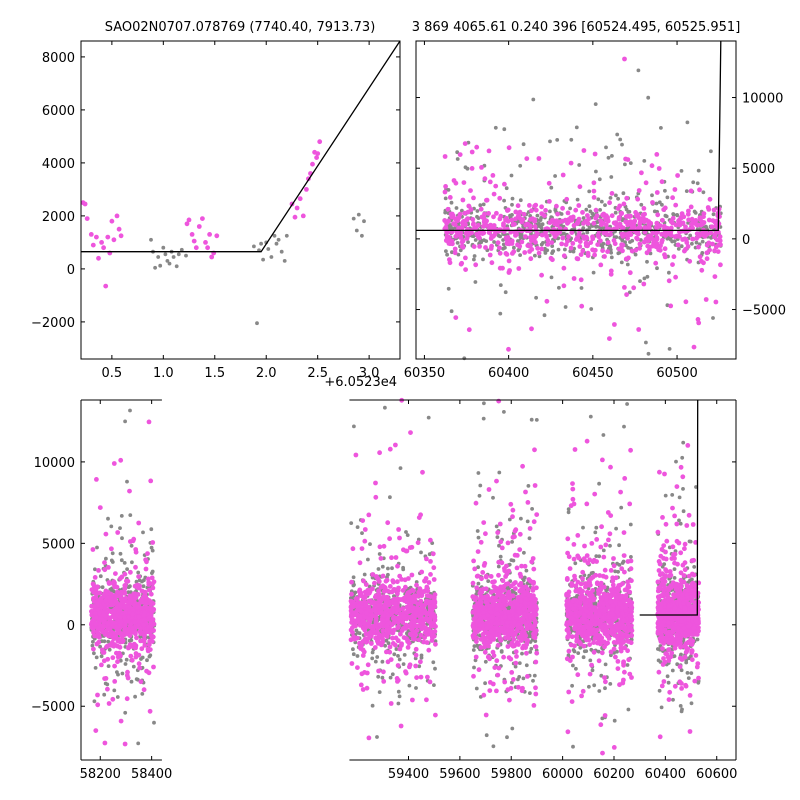 Image resolution: width=800 pixels, height=800 pixels. I want to click on y-tick-label: 2000, so click(58, 217).